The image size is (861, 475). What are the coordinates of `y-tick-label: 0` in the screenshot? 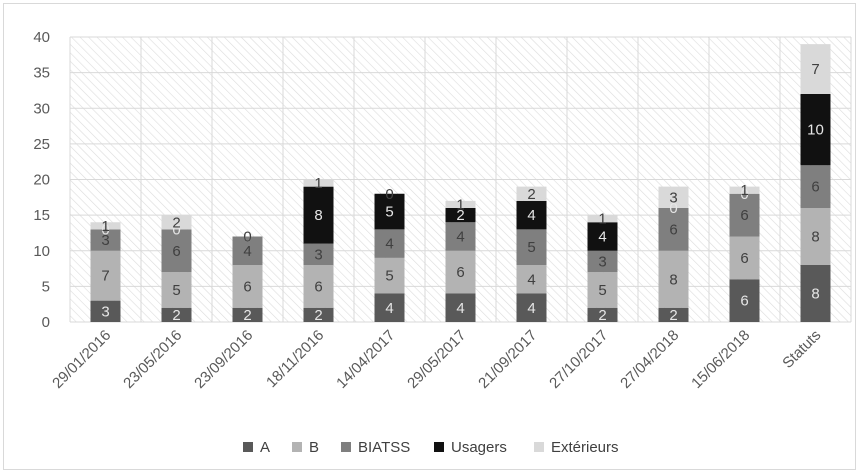 It's located at (46, 322).